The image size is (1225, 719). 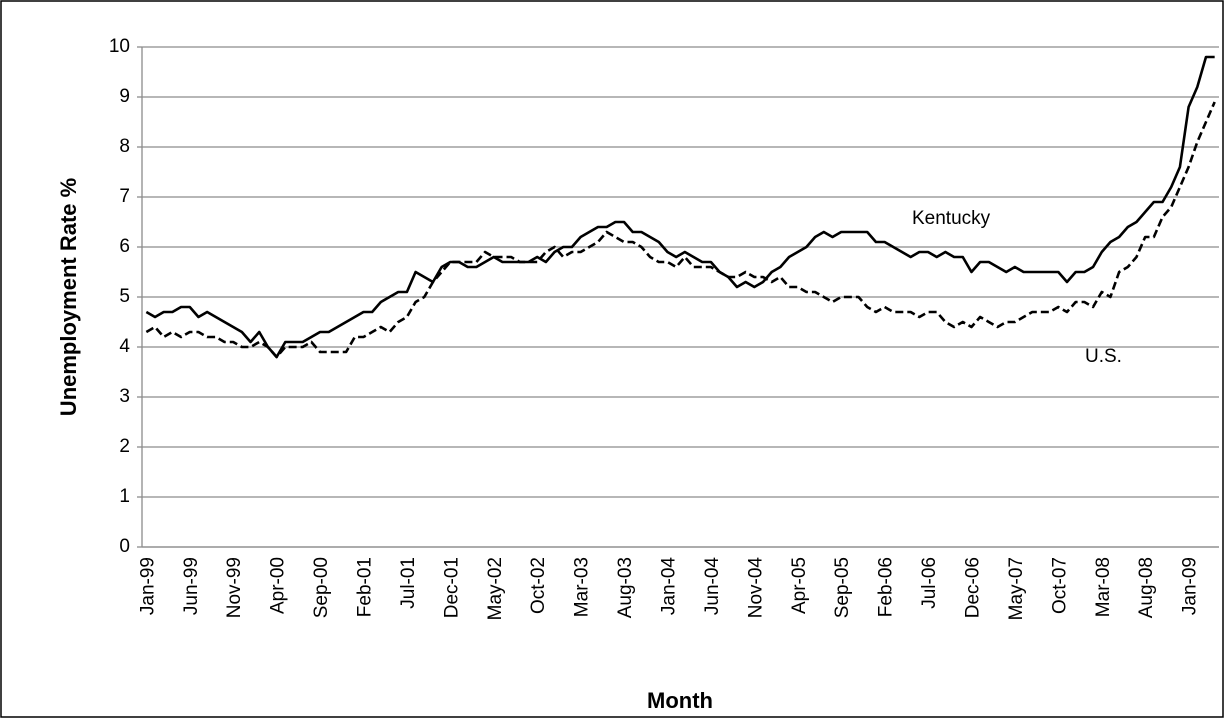 I want to click on y-tick-label: 9, so click(x=124, y=96).